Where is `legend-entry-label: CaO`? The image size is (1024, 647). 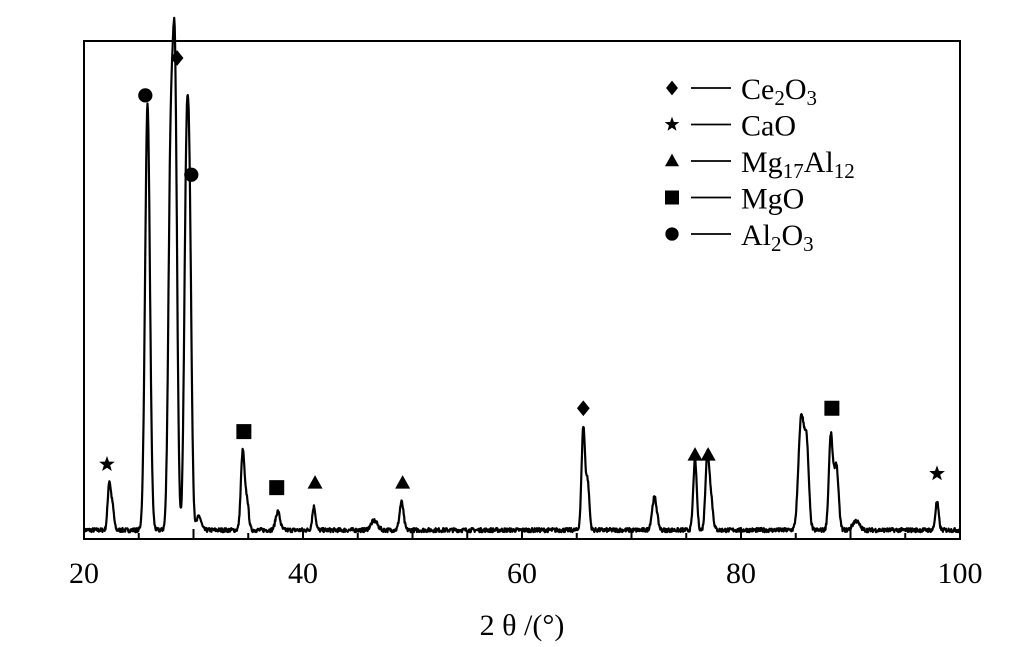 legend-entry-label: CaO is located at coordinates (768, 126).